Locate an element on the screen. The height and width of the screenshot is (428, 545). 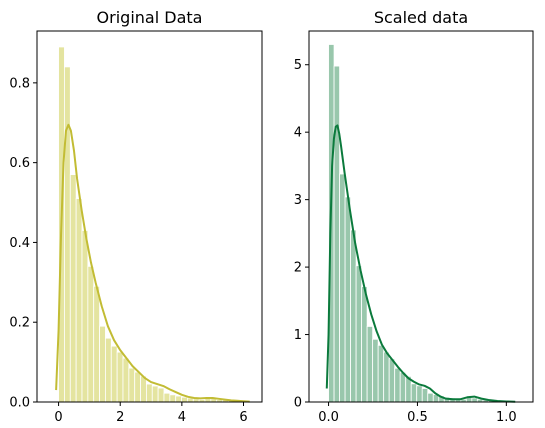
y-tick-label: 4 is located at coordinates (298, 133).